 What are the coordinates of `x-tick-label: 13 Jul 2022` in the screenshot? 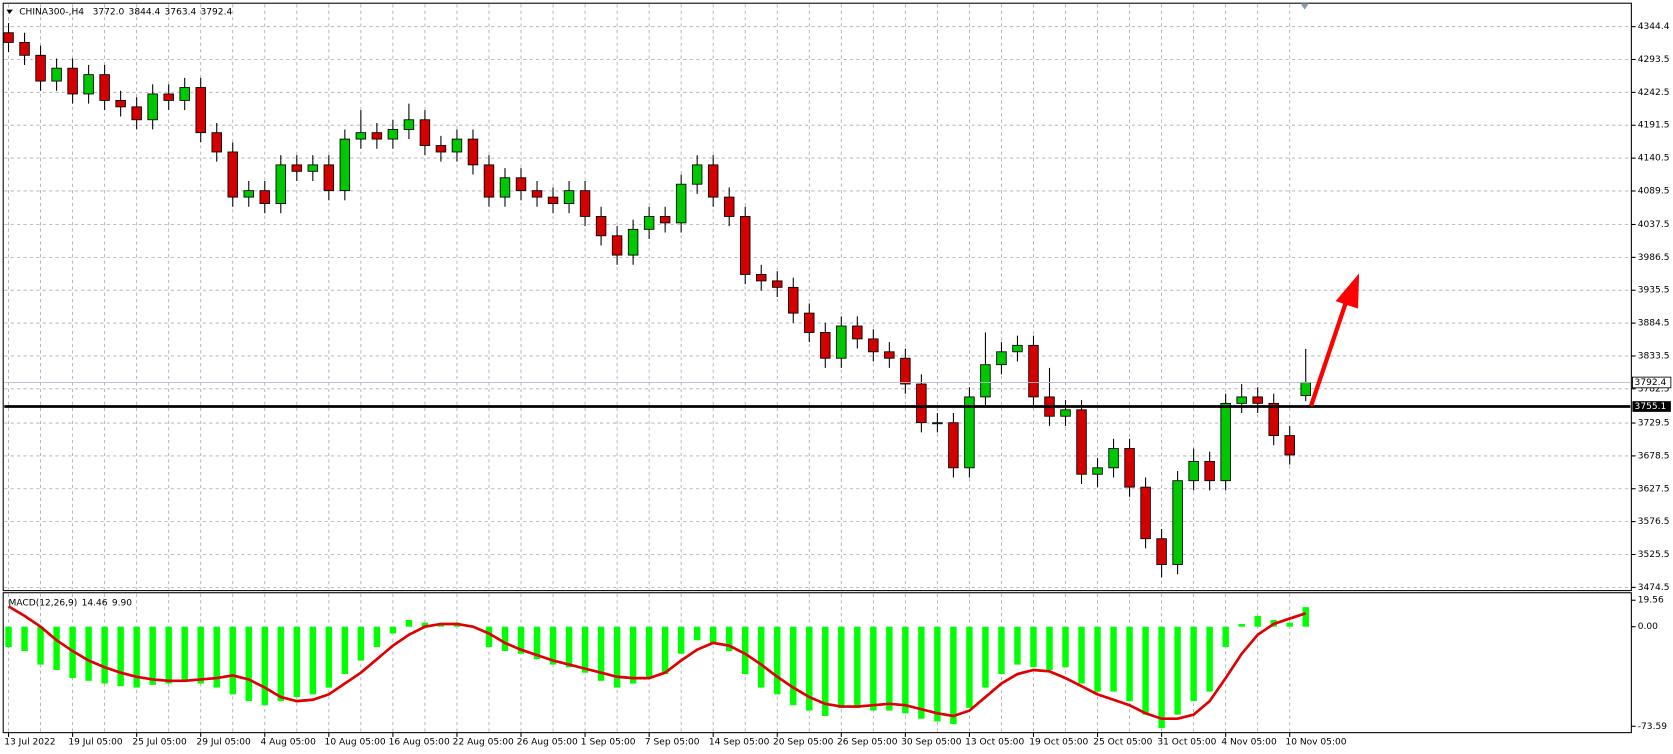 It's located at (29, 743).